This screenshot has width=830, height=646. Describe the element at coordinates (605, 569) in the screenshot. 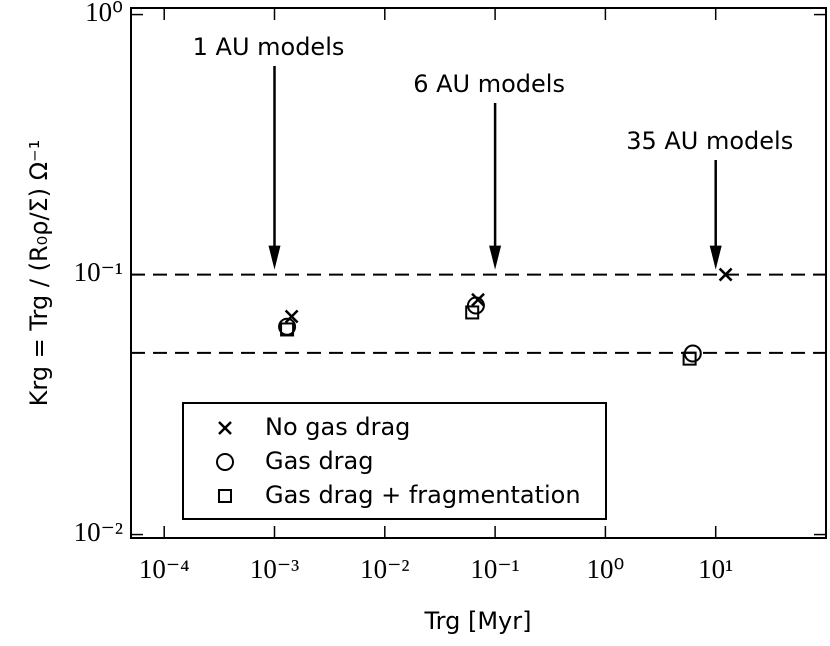

I see `x-tick-label: 10⁰` at that location.